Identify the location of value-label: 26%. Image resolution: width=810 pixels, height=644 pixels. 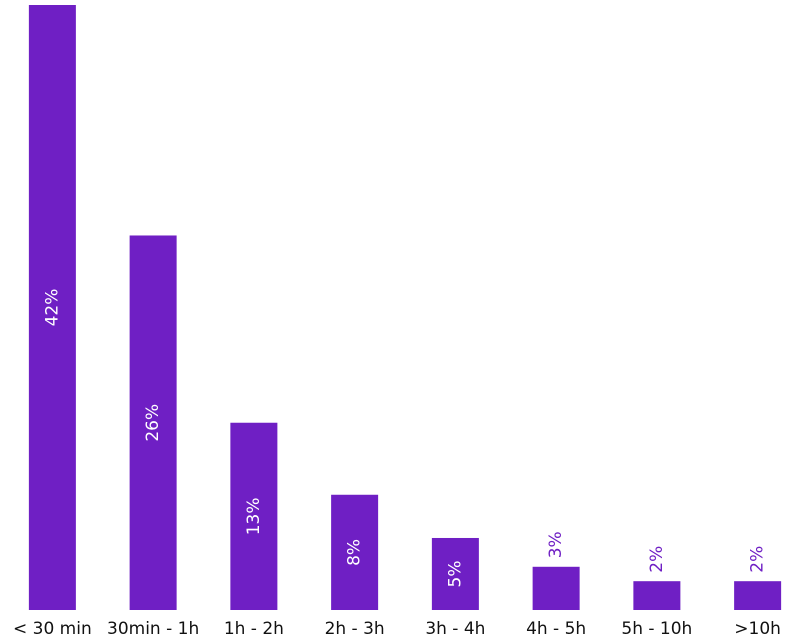
(153, 423).